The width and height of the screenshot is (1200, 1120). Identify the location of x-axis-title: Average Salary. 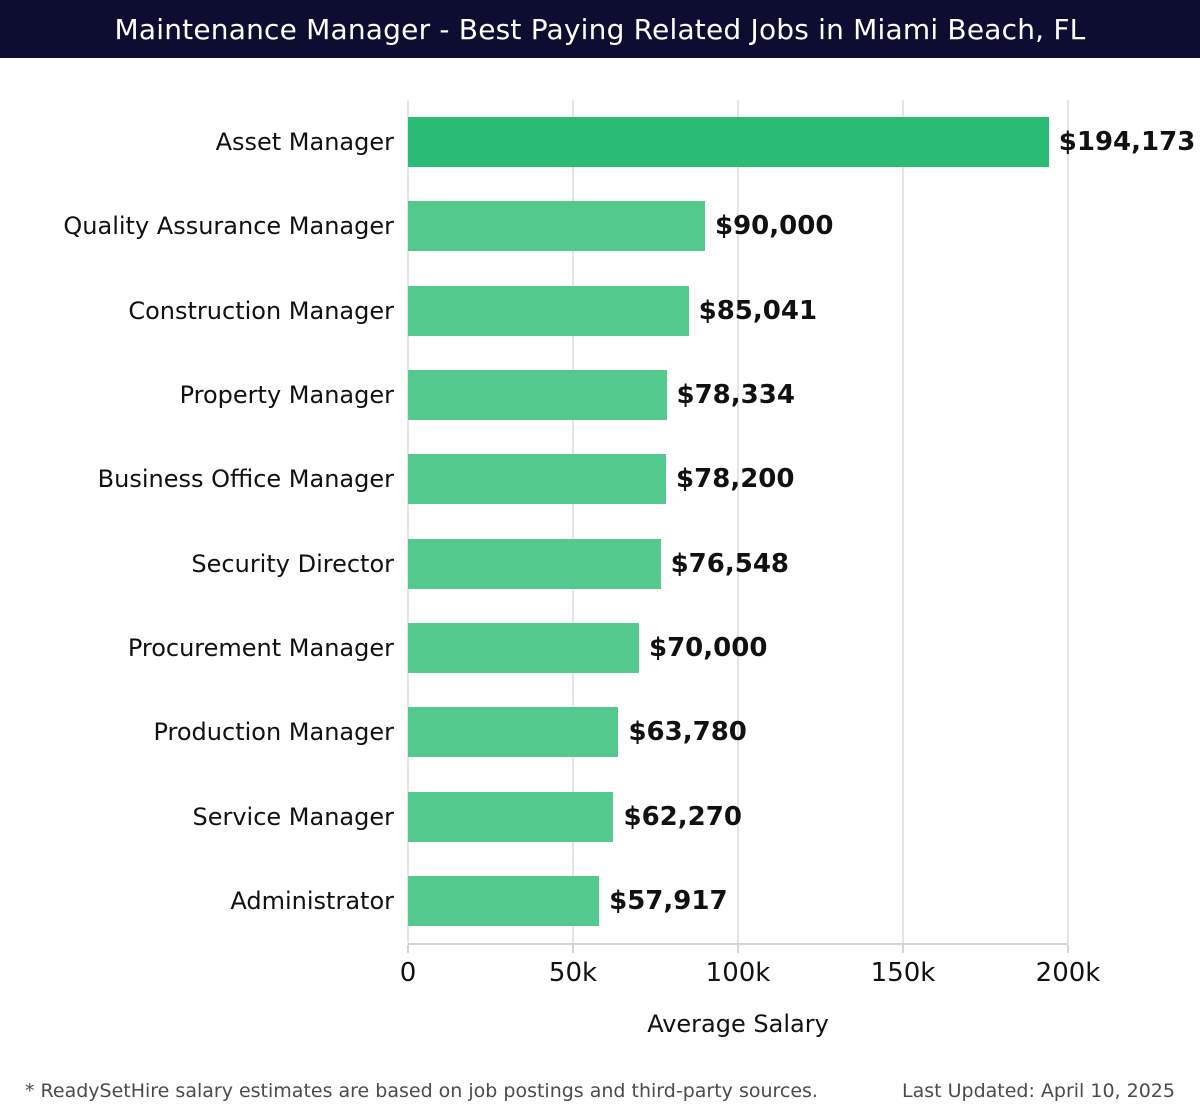
(738, 1024).